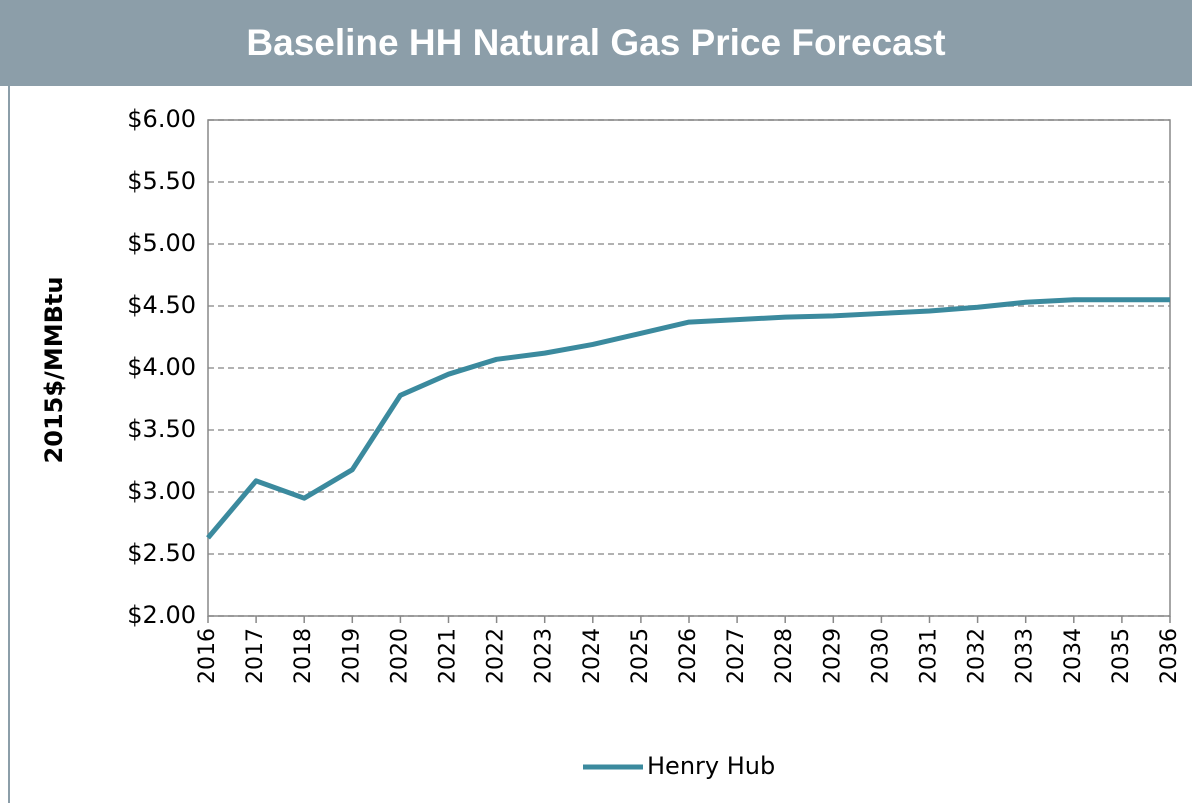  I want to click on x-tick-label: 2018, so click(303, 656).